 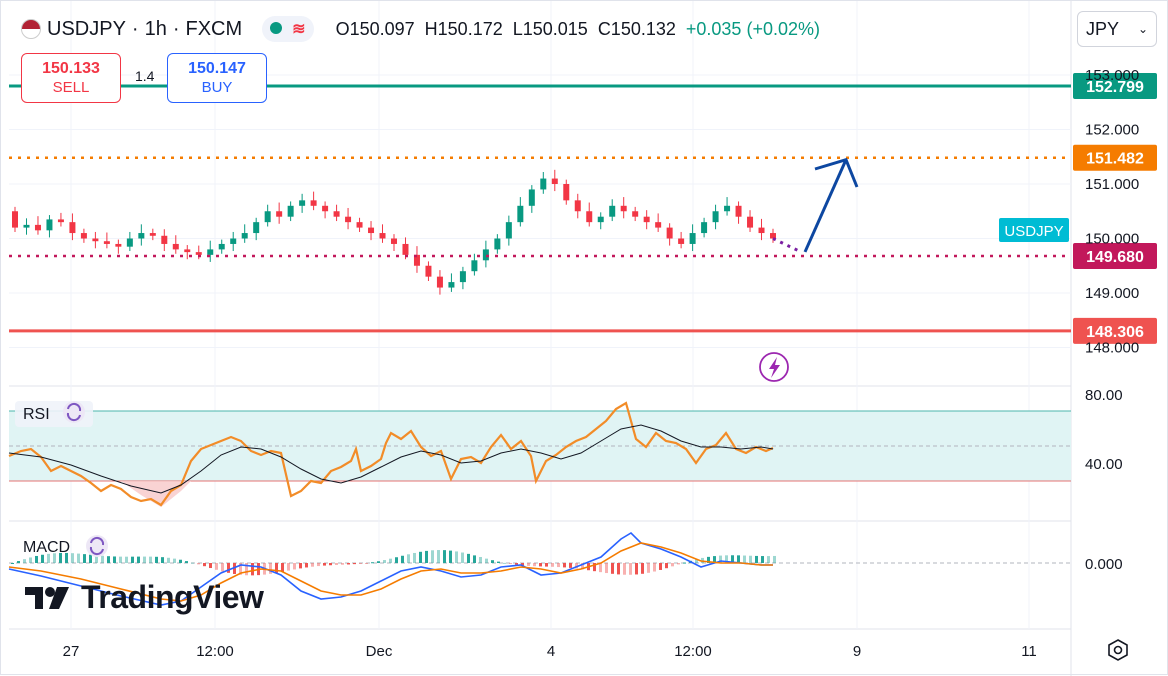 I want to click on rsi-ma-line, so click(x=391, y=459).